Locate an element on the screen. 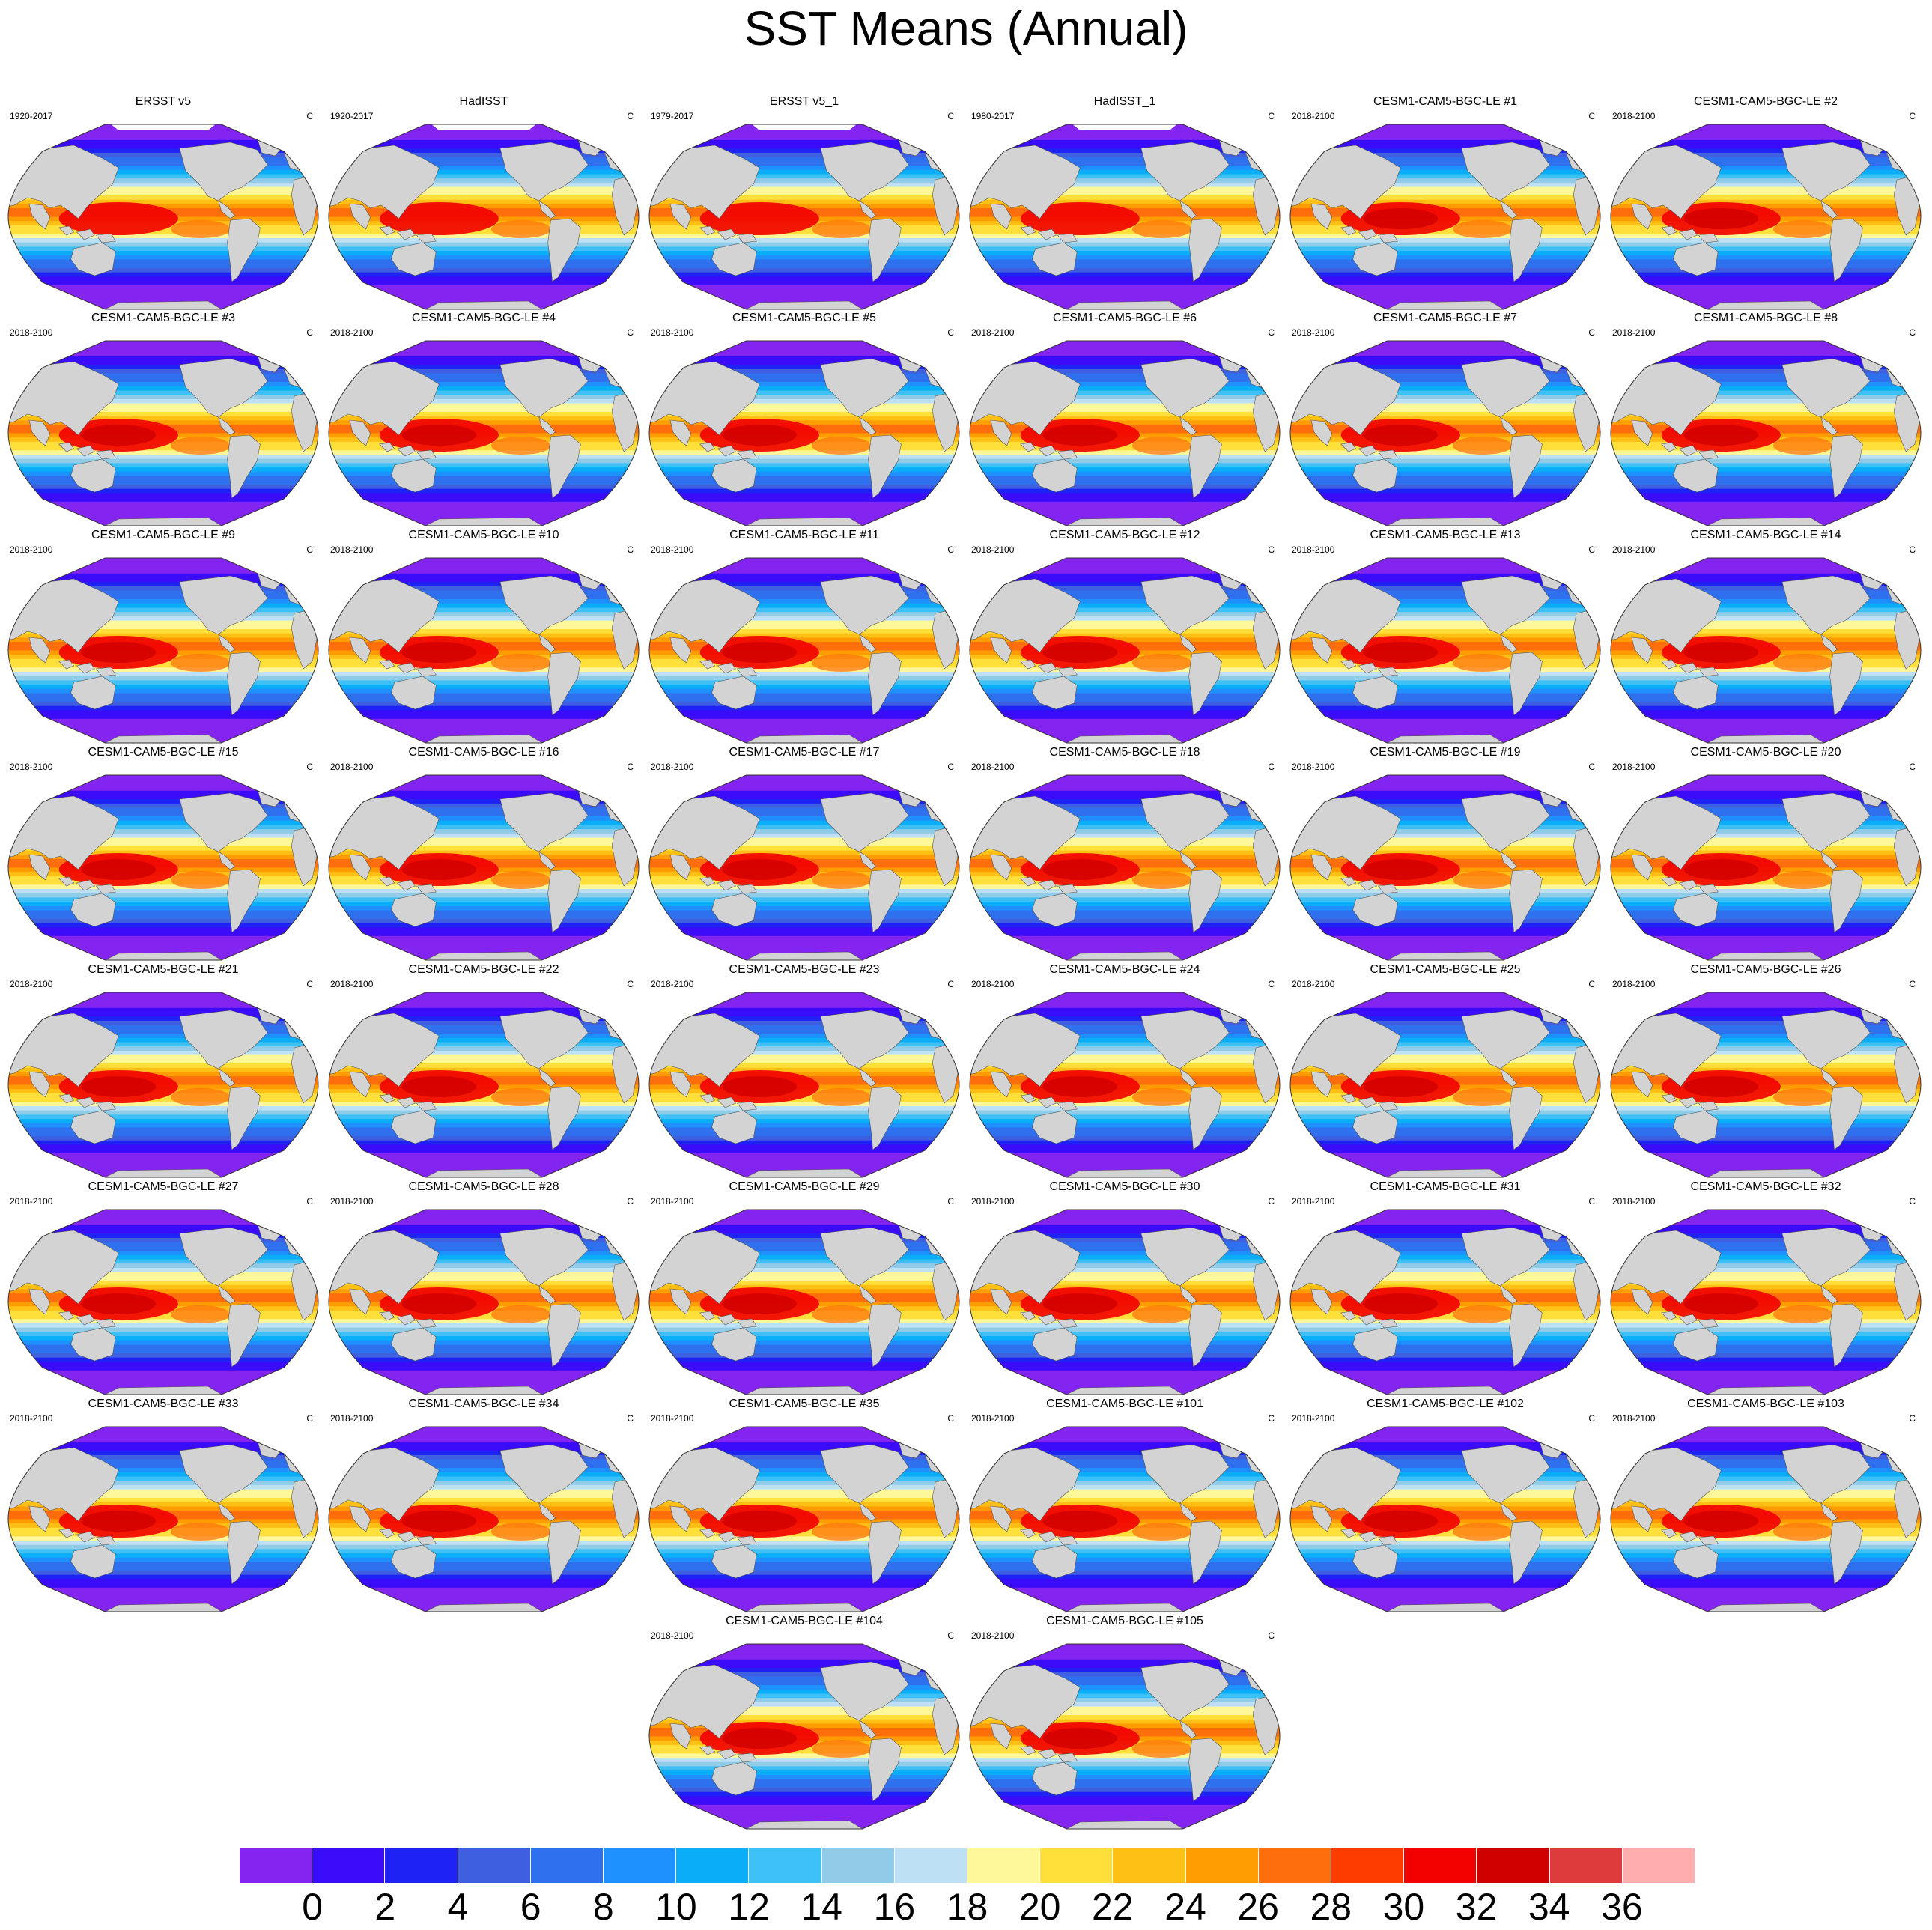  map-panel: CESM1-CAM5-BGC-LE #30 2018-2100 C is located at coordinates (1125, 1289).